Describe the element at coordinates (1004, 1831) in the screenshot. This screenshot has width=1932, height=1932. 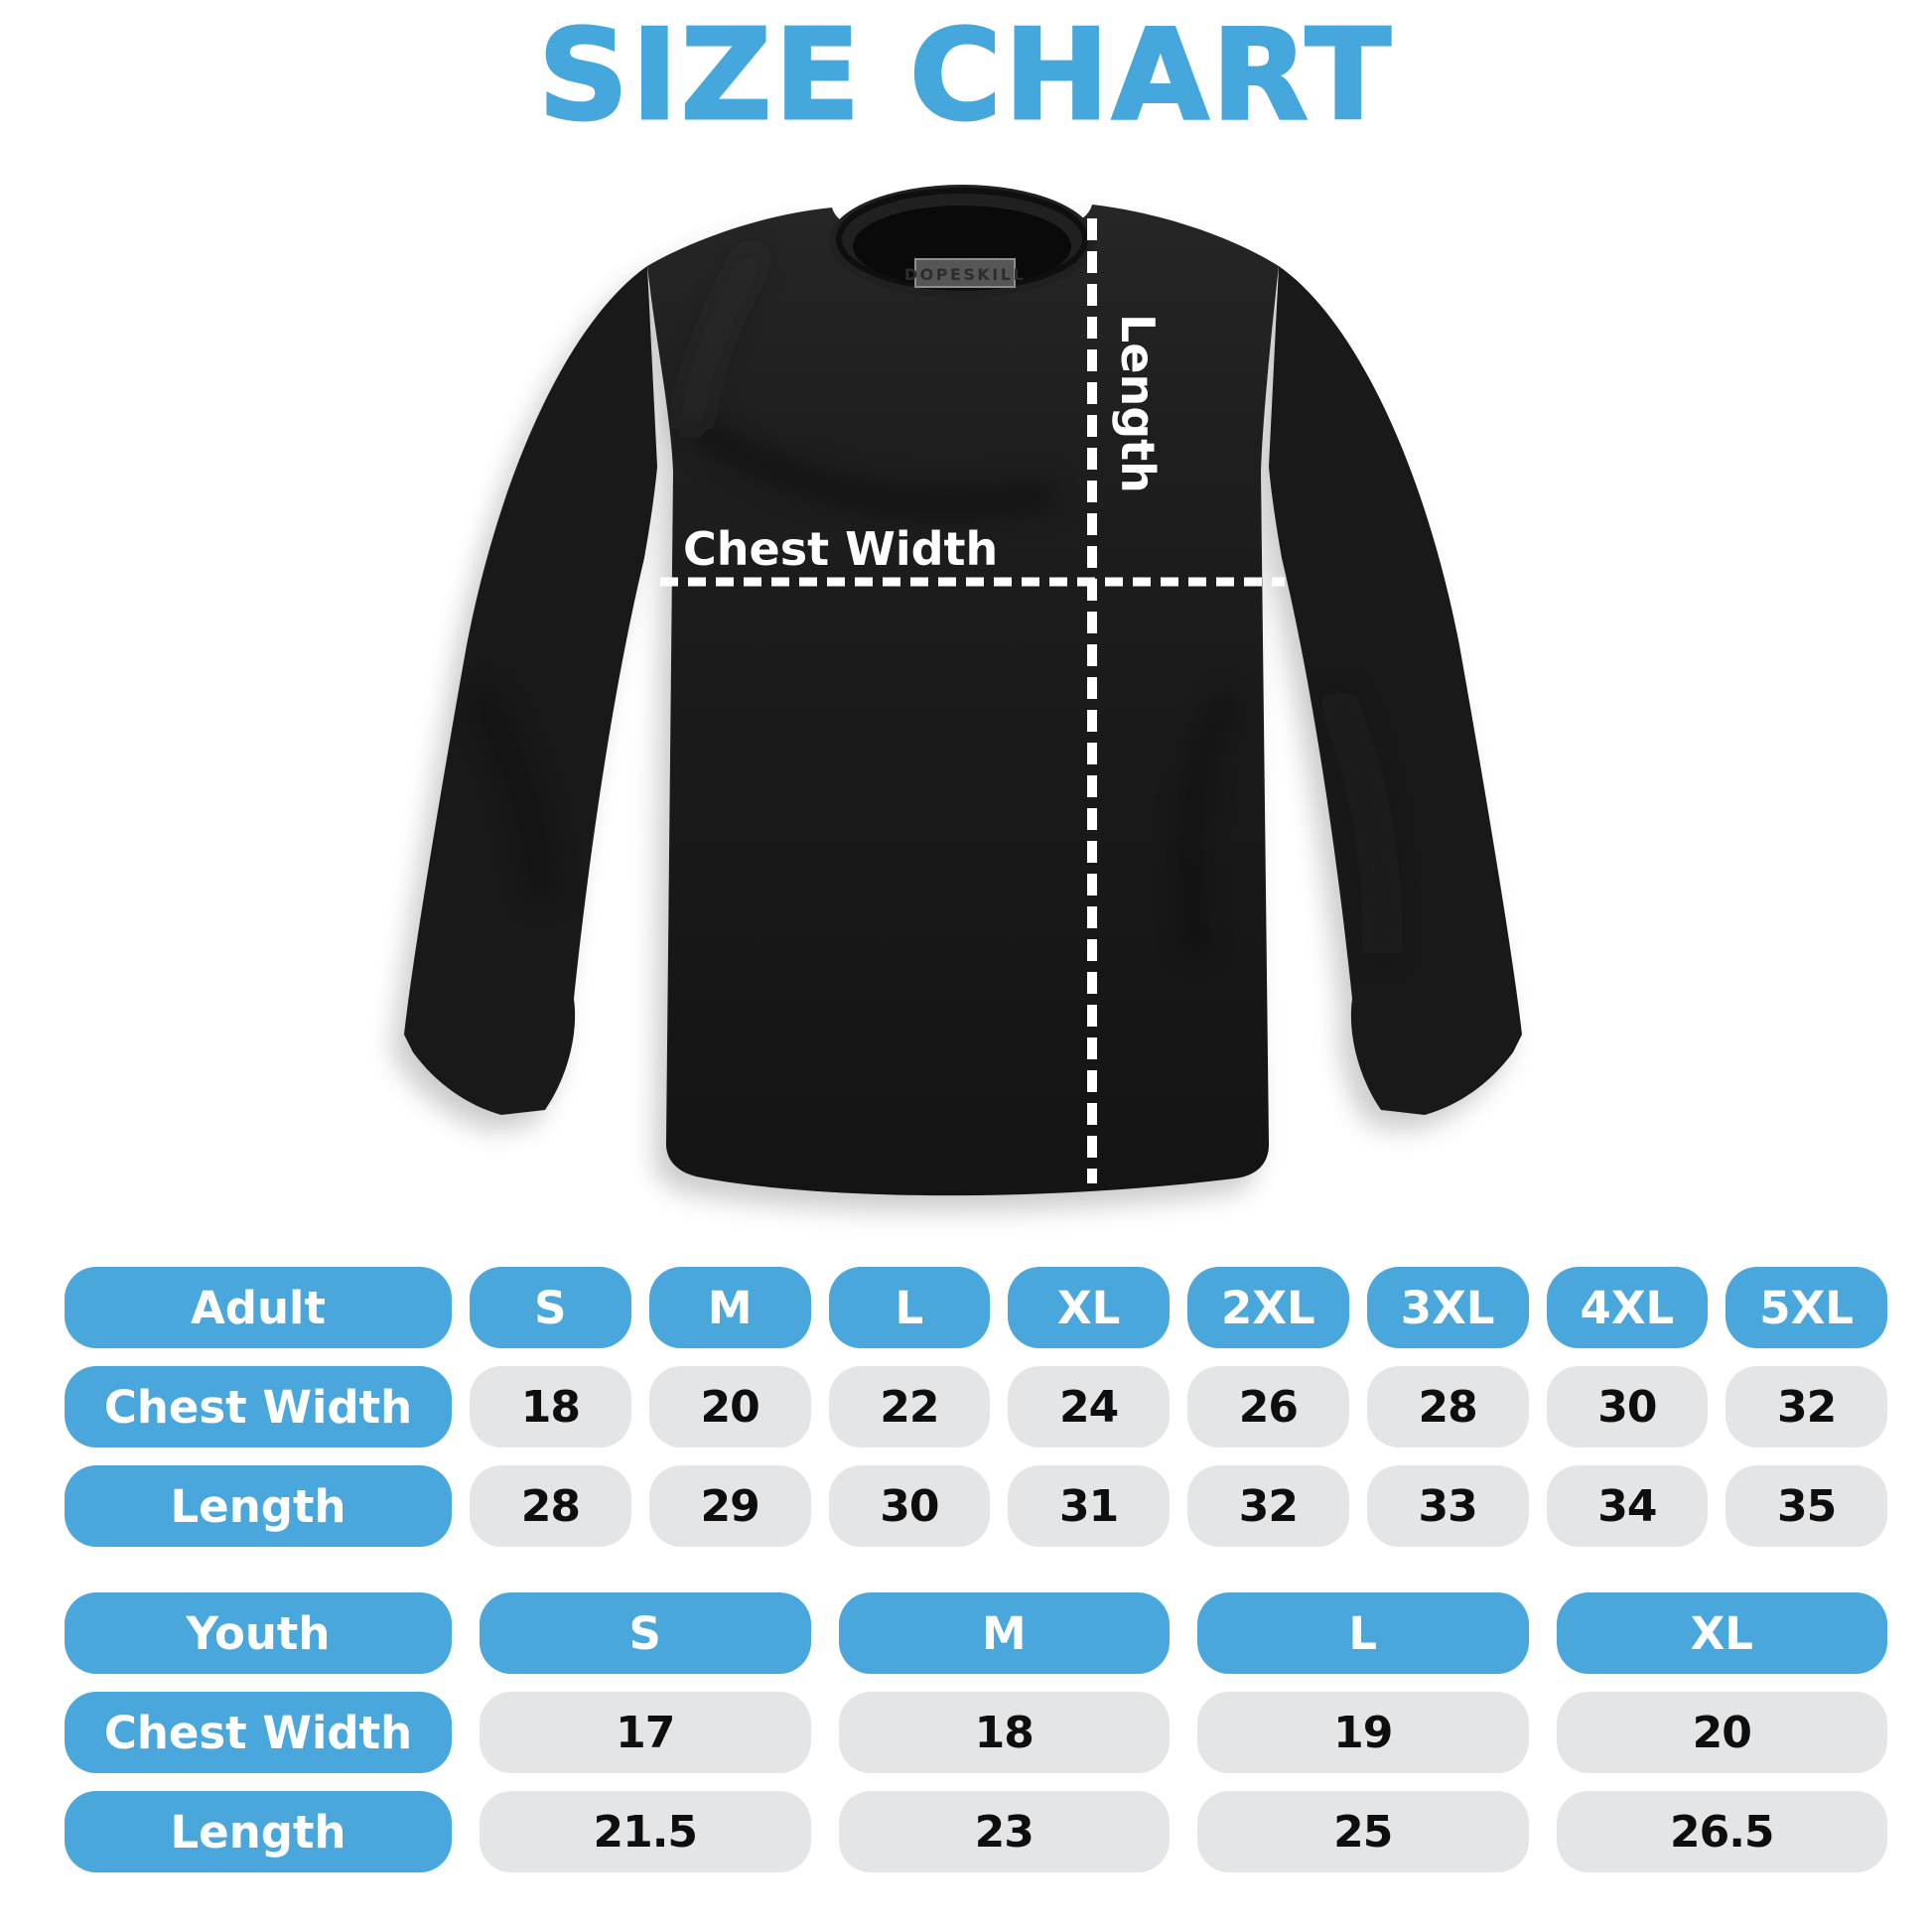
I see `size-value-cell: 23` at that location.